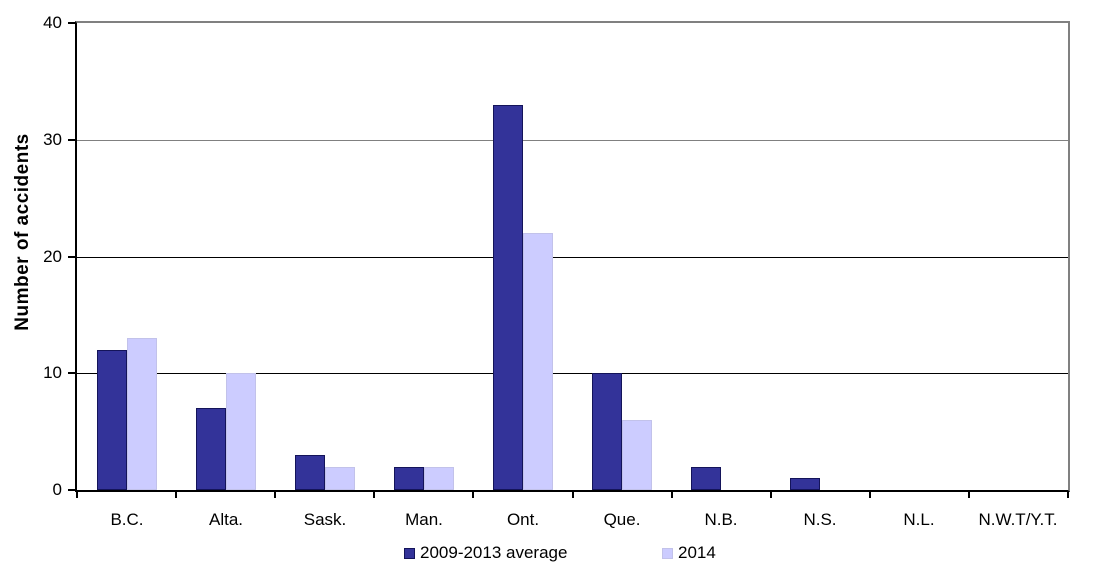 The height and width of the screenshot is (578, 1100). What do you see at coordinates (310, 472) in the screenshot?
I see `bar-2009-2013-average-sask` at bounding box center [310, 472].